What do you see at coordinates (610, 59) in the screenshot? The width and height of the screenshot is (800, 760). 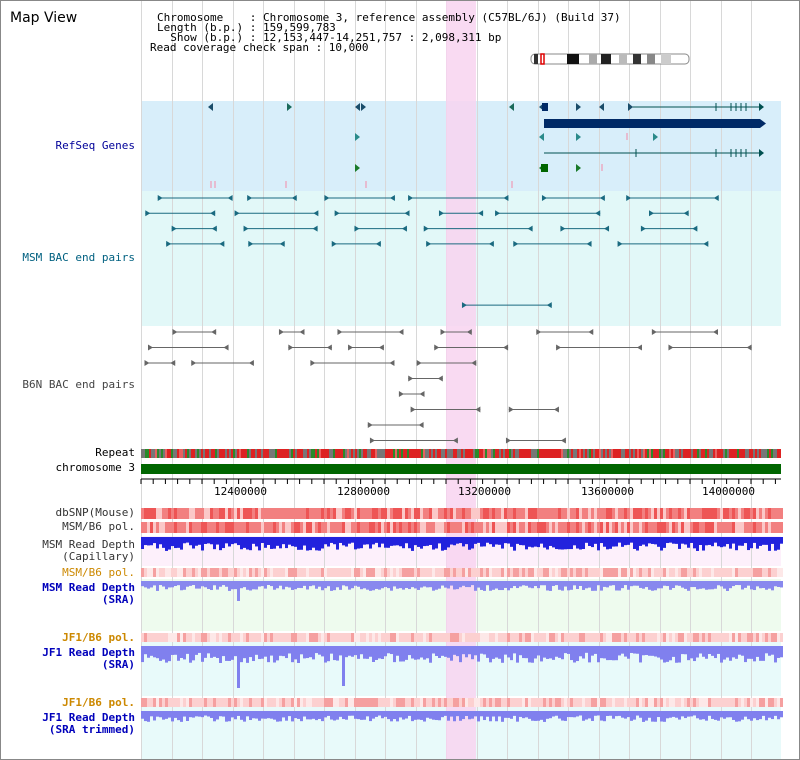 I see `chromosome-ideogram` at bounding box center [610, 59].